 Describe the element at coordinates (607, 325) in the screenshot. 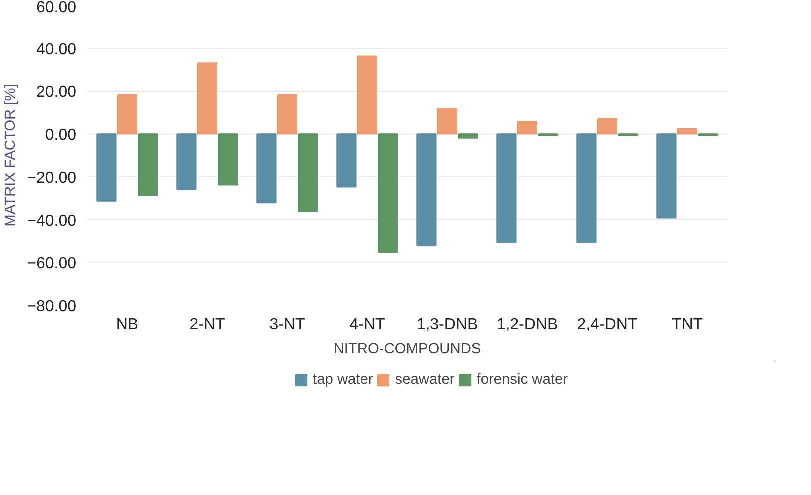

I see `x-tick-label: 2,4-DNT` at that location.